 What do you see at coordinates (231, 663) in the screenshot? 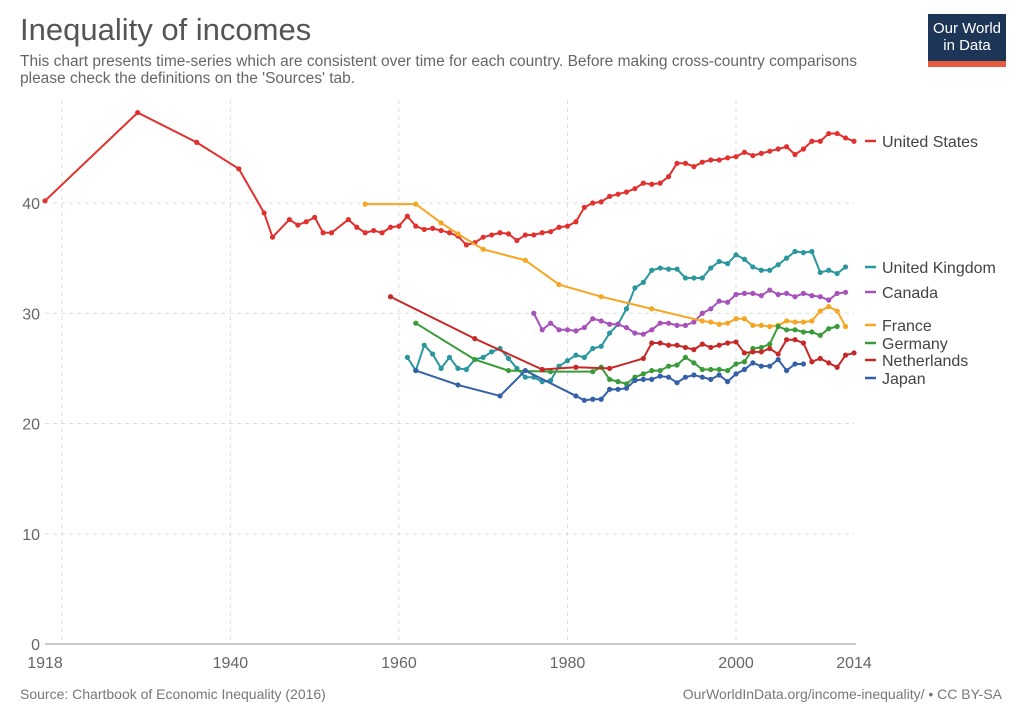
I see `x-tick-label: 1940` at bounding box center [231, 663].